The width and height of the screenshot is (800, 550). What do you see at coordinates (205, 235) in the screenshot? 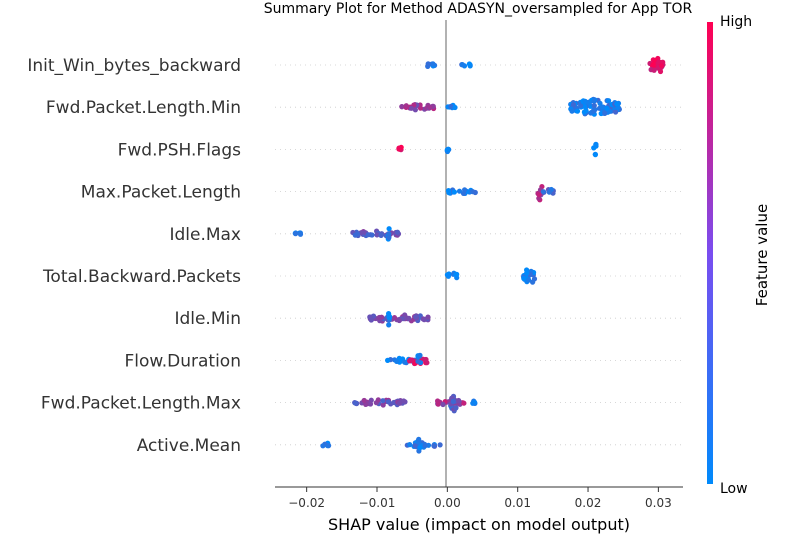
I see `feature-label: Idle.Max` at bounding box center [205, 235].